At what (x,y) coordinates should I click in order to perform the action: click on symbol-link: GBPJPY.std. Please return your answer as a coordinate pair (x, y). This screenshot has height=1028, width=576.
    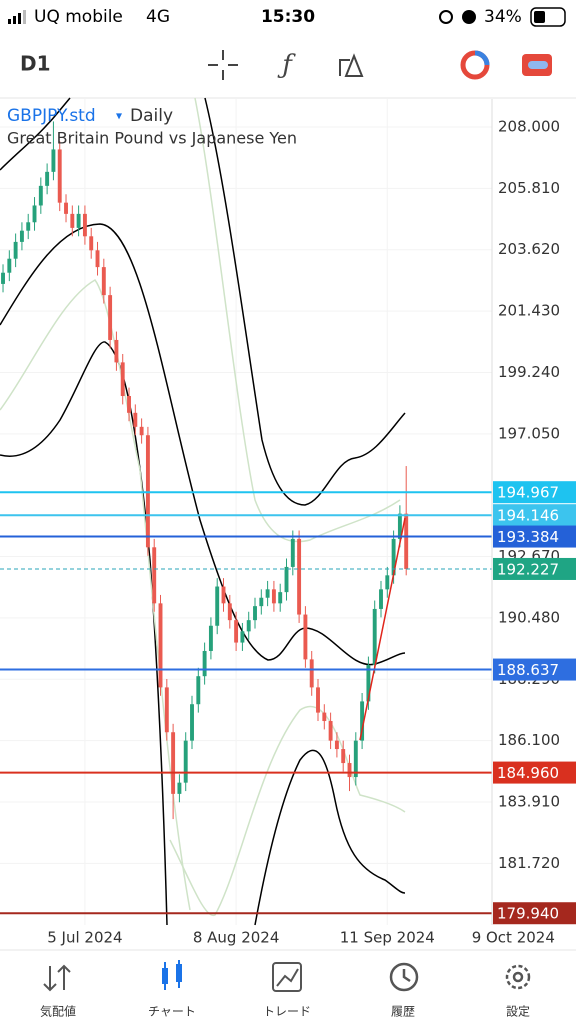
    Looking at the image, I should click on (51, 116).